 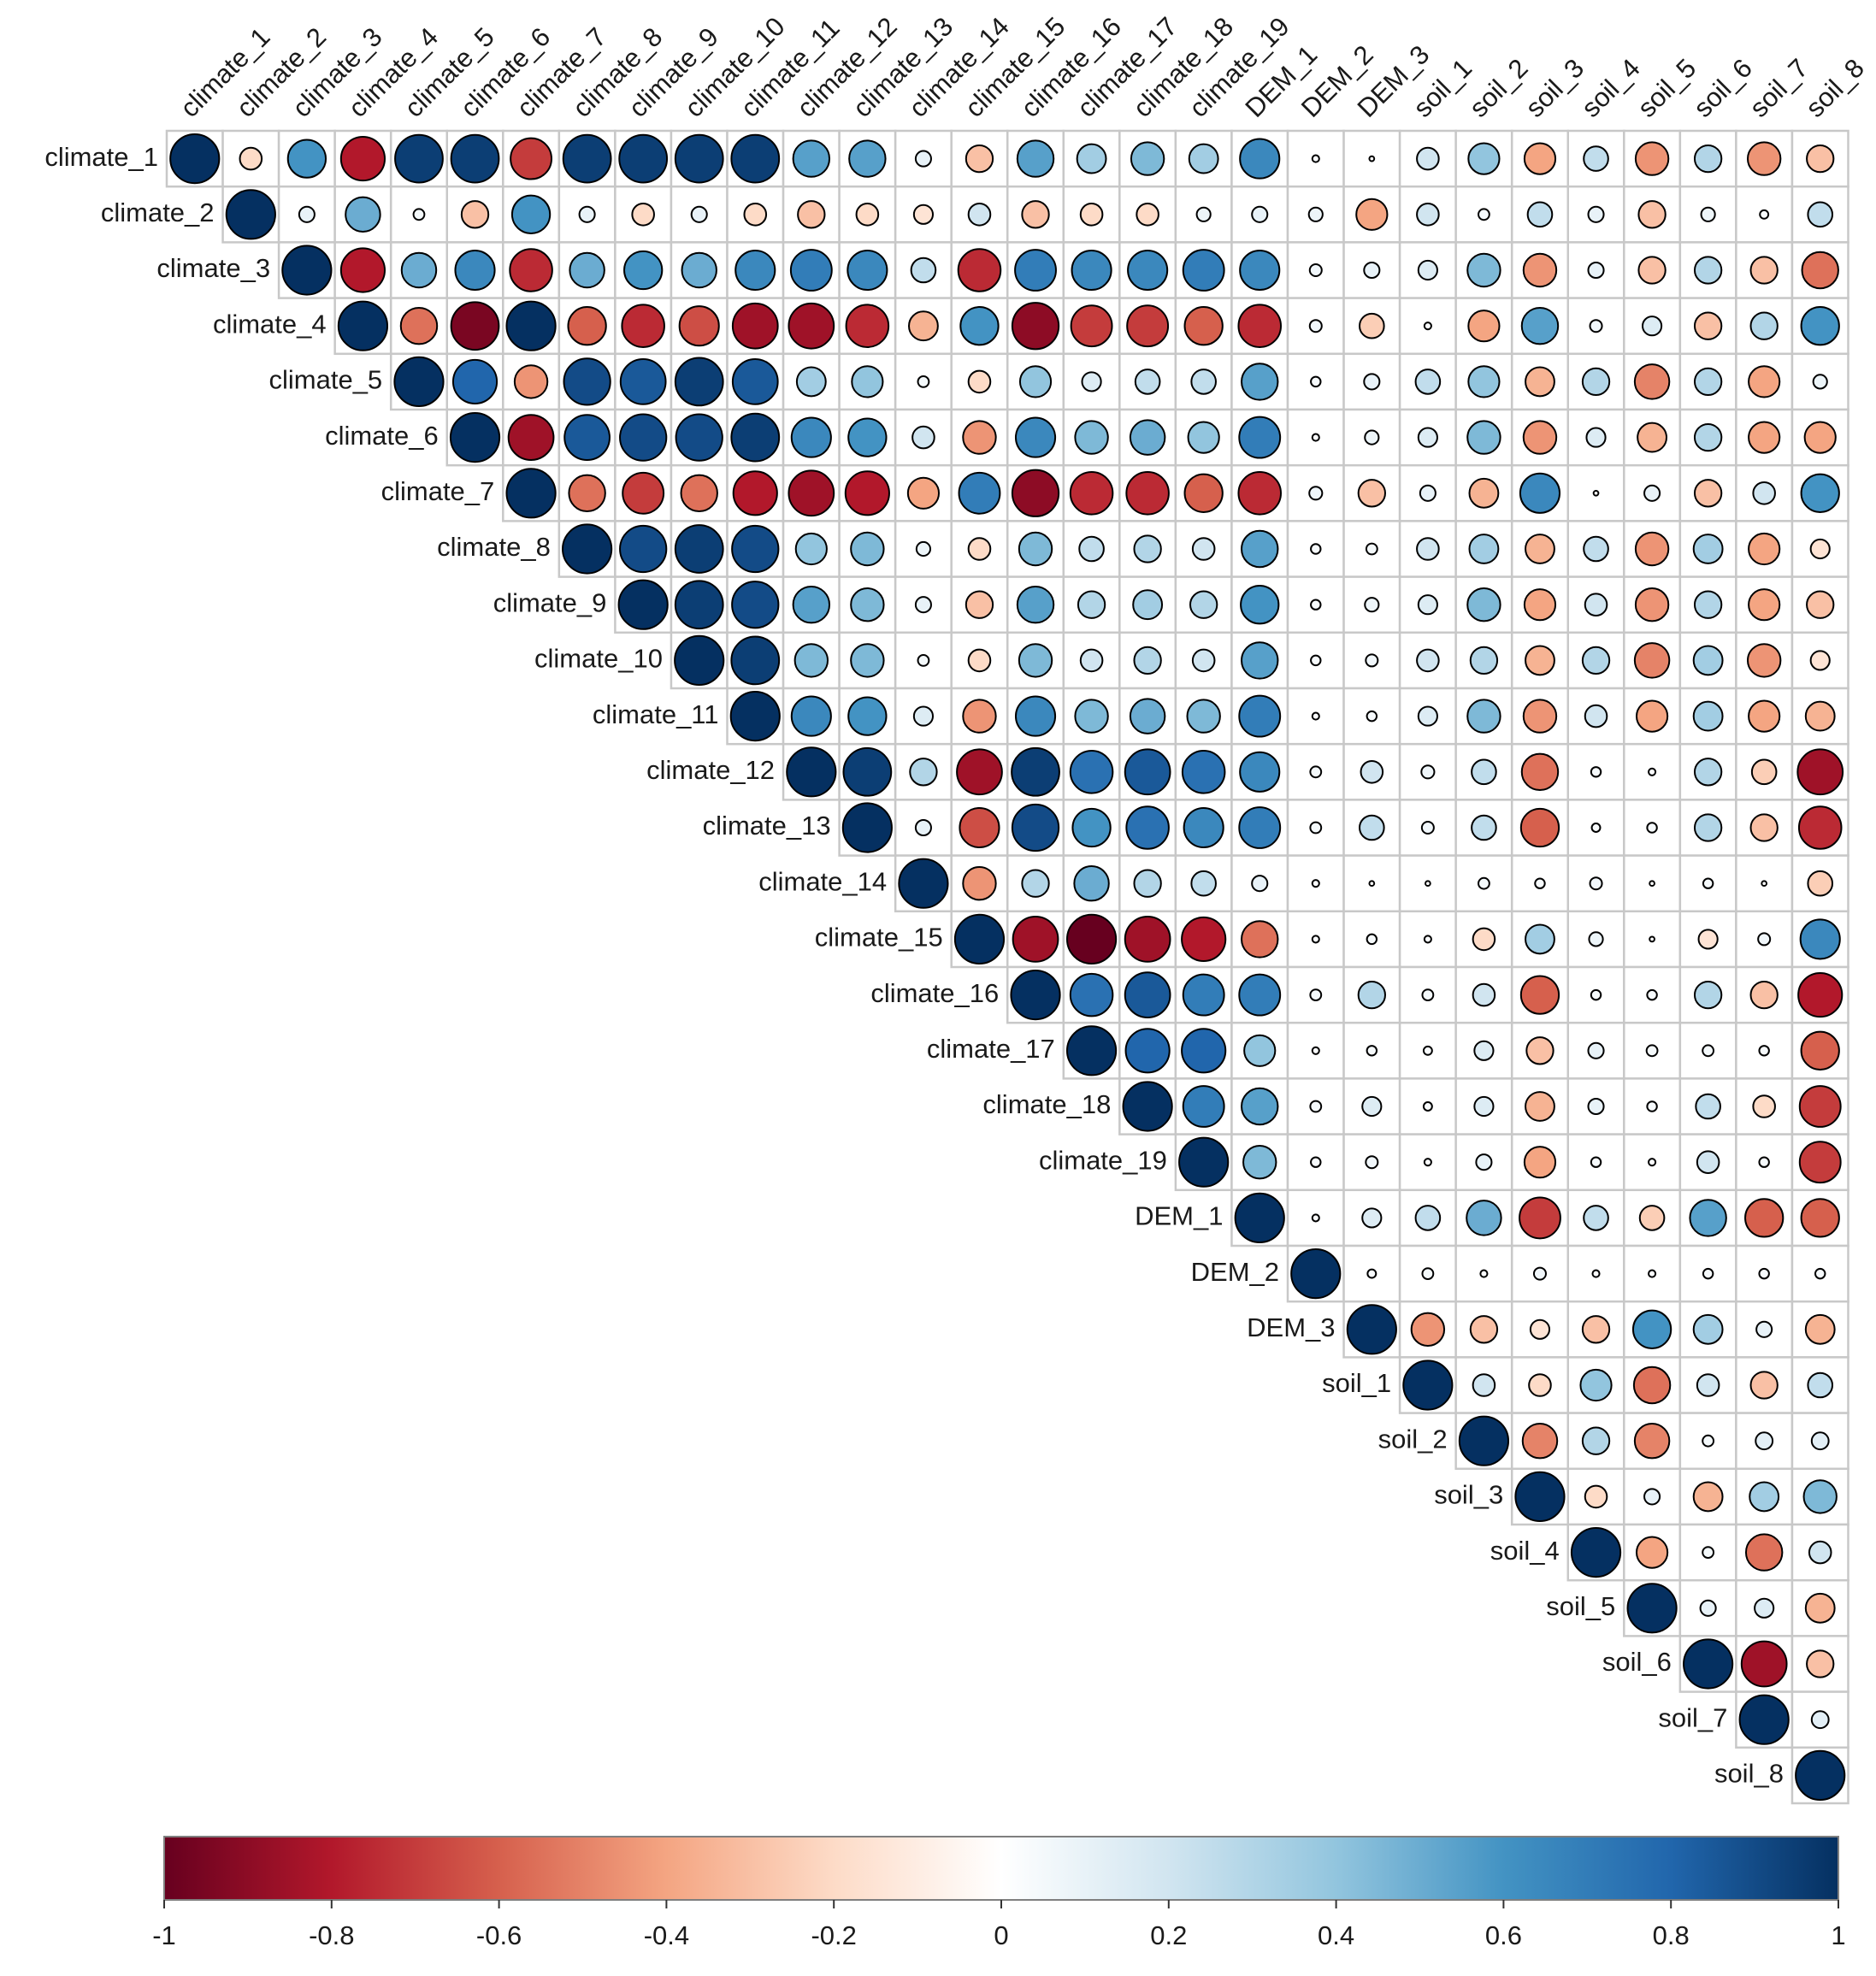 What do you see at coordinates (934, 993) in the screenshot?
I see `row-label-climate_16: climate_16` at bounding box center [934, 993].